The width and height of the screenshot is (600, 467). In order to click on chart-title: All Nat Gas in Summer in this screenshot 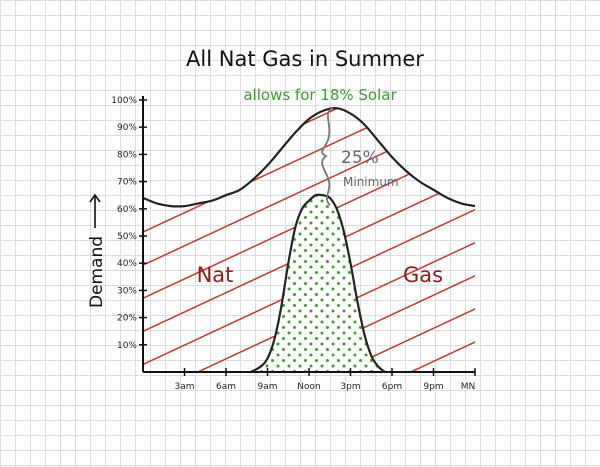, I will do `click(305, 59)`.